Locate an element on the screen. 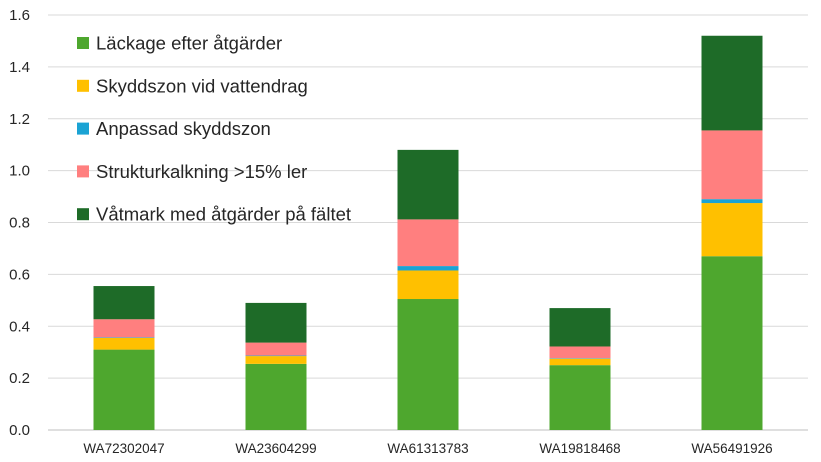 The height and width of the screenshot is (462, 821). x-tick-label: WA72302047 is located at coordinates (123, 448).